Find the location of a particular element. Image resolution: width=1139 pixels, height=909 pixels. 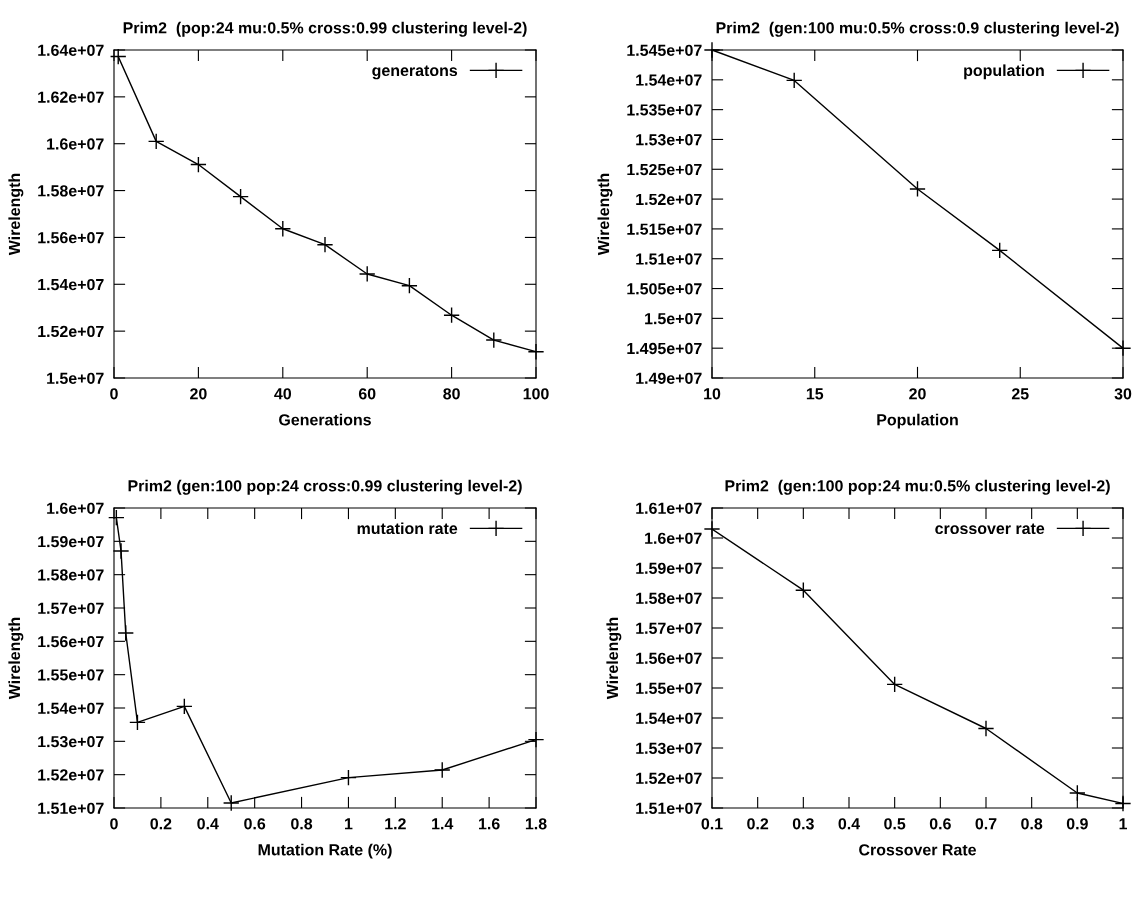

legend-label: mutation rate is located at coordinates (407, 528).